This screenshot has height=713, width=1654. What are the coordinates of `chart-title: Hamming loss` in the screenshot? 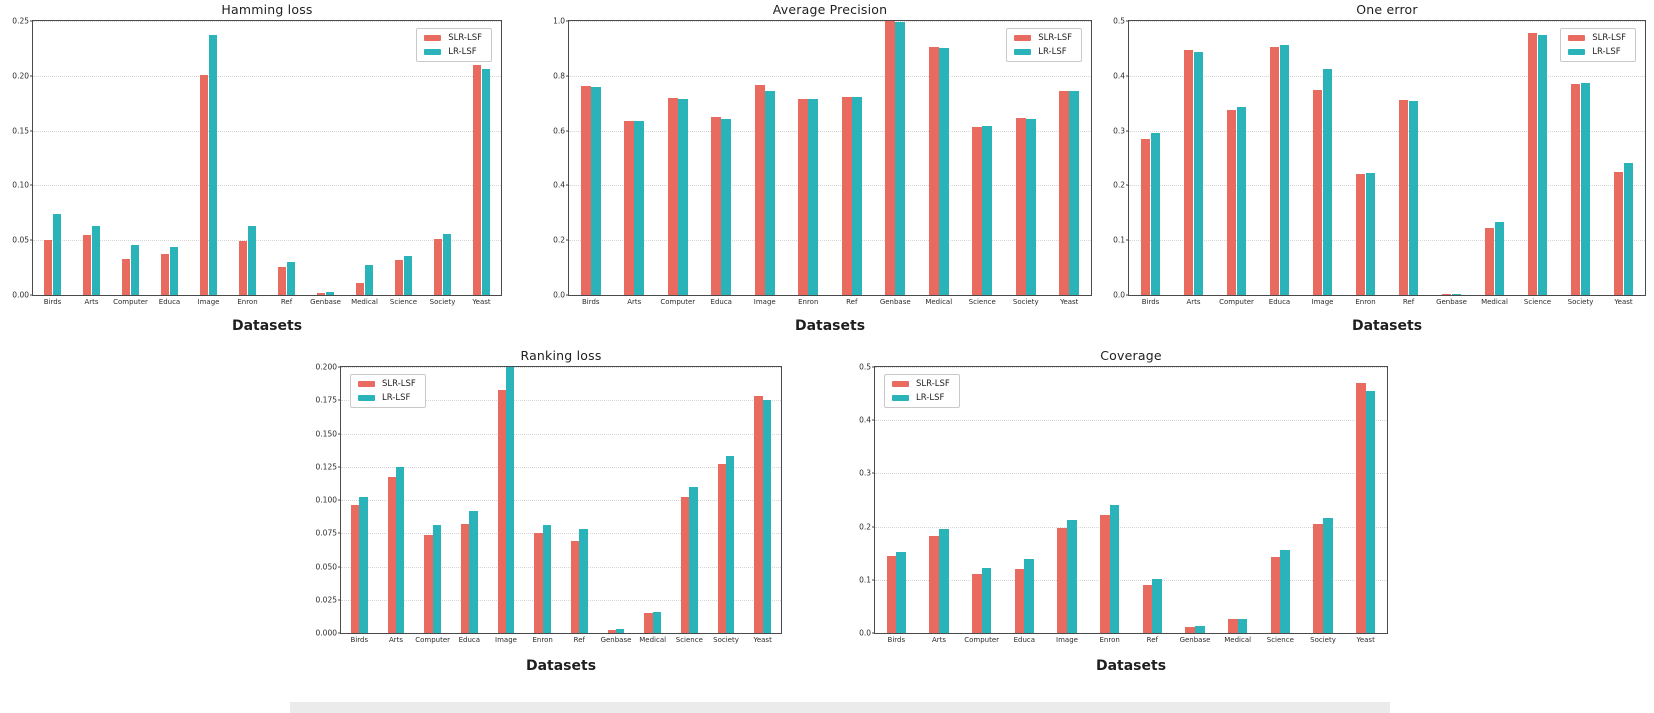 It's located at (267, 9).